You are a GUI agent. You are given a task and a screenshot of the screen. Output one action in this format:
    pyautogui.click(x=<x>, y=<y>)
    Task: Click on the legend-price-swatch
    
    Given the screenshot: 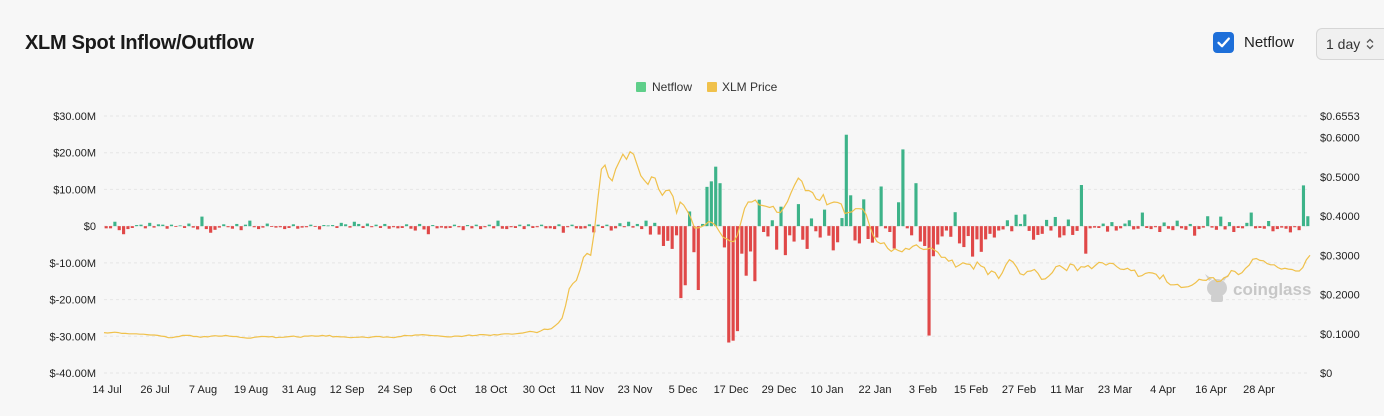 What is the action you would take?
    pyautogui.click(x=712, y=87)
    